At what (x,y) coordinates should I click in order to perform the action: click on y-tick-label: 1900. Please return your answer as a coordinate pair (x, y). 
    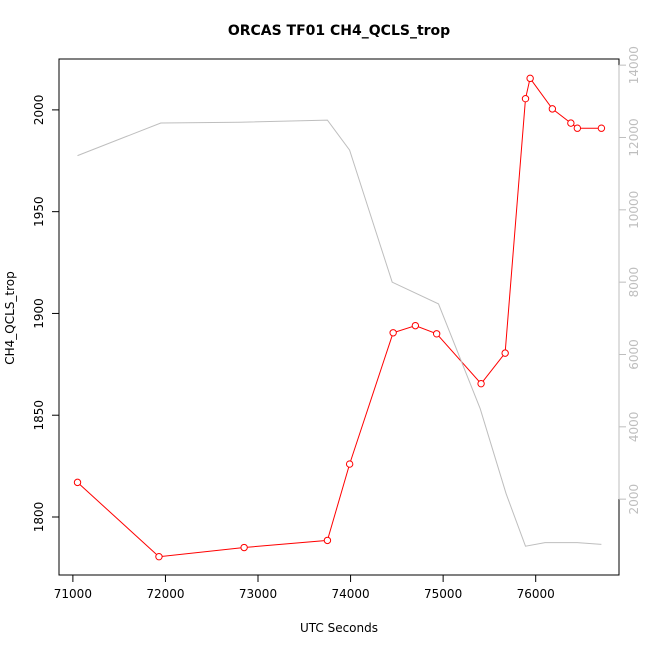
    Looking at the image, I should click on (39, 313).